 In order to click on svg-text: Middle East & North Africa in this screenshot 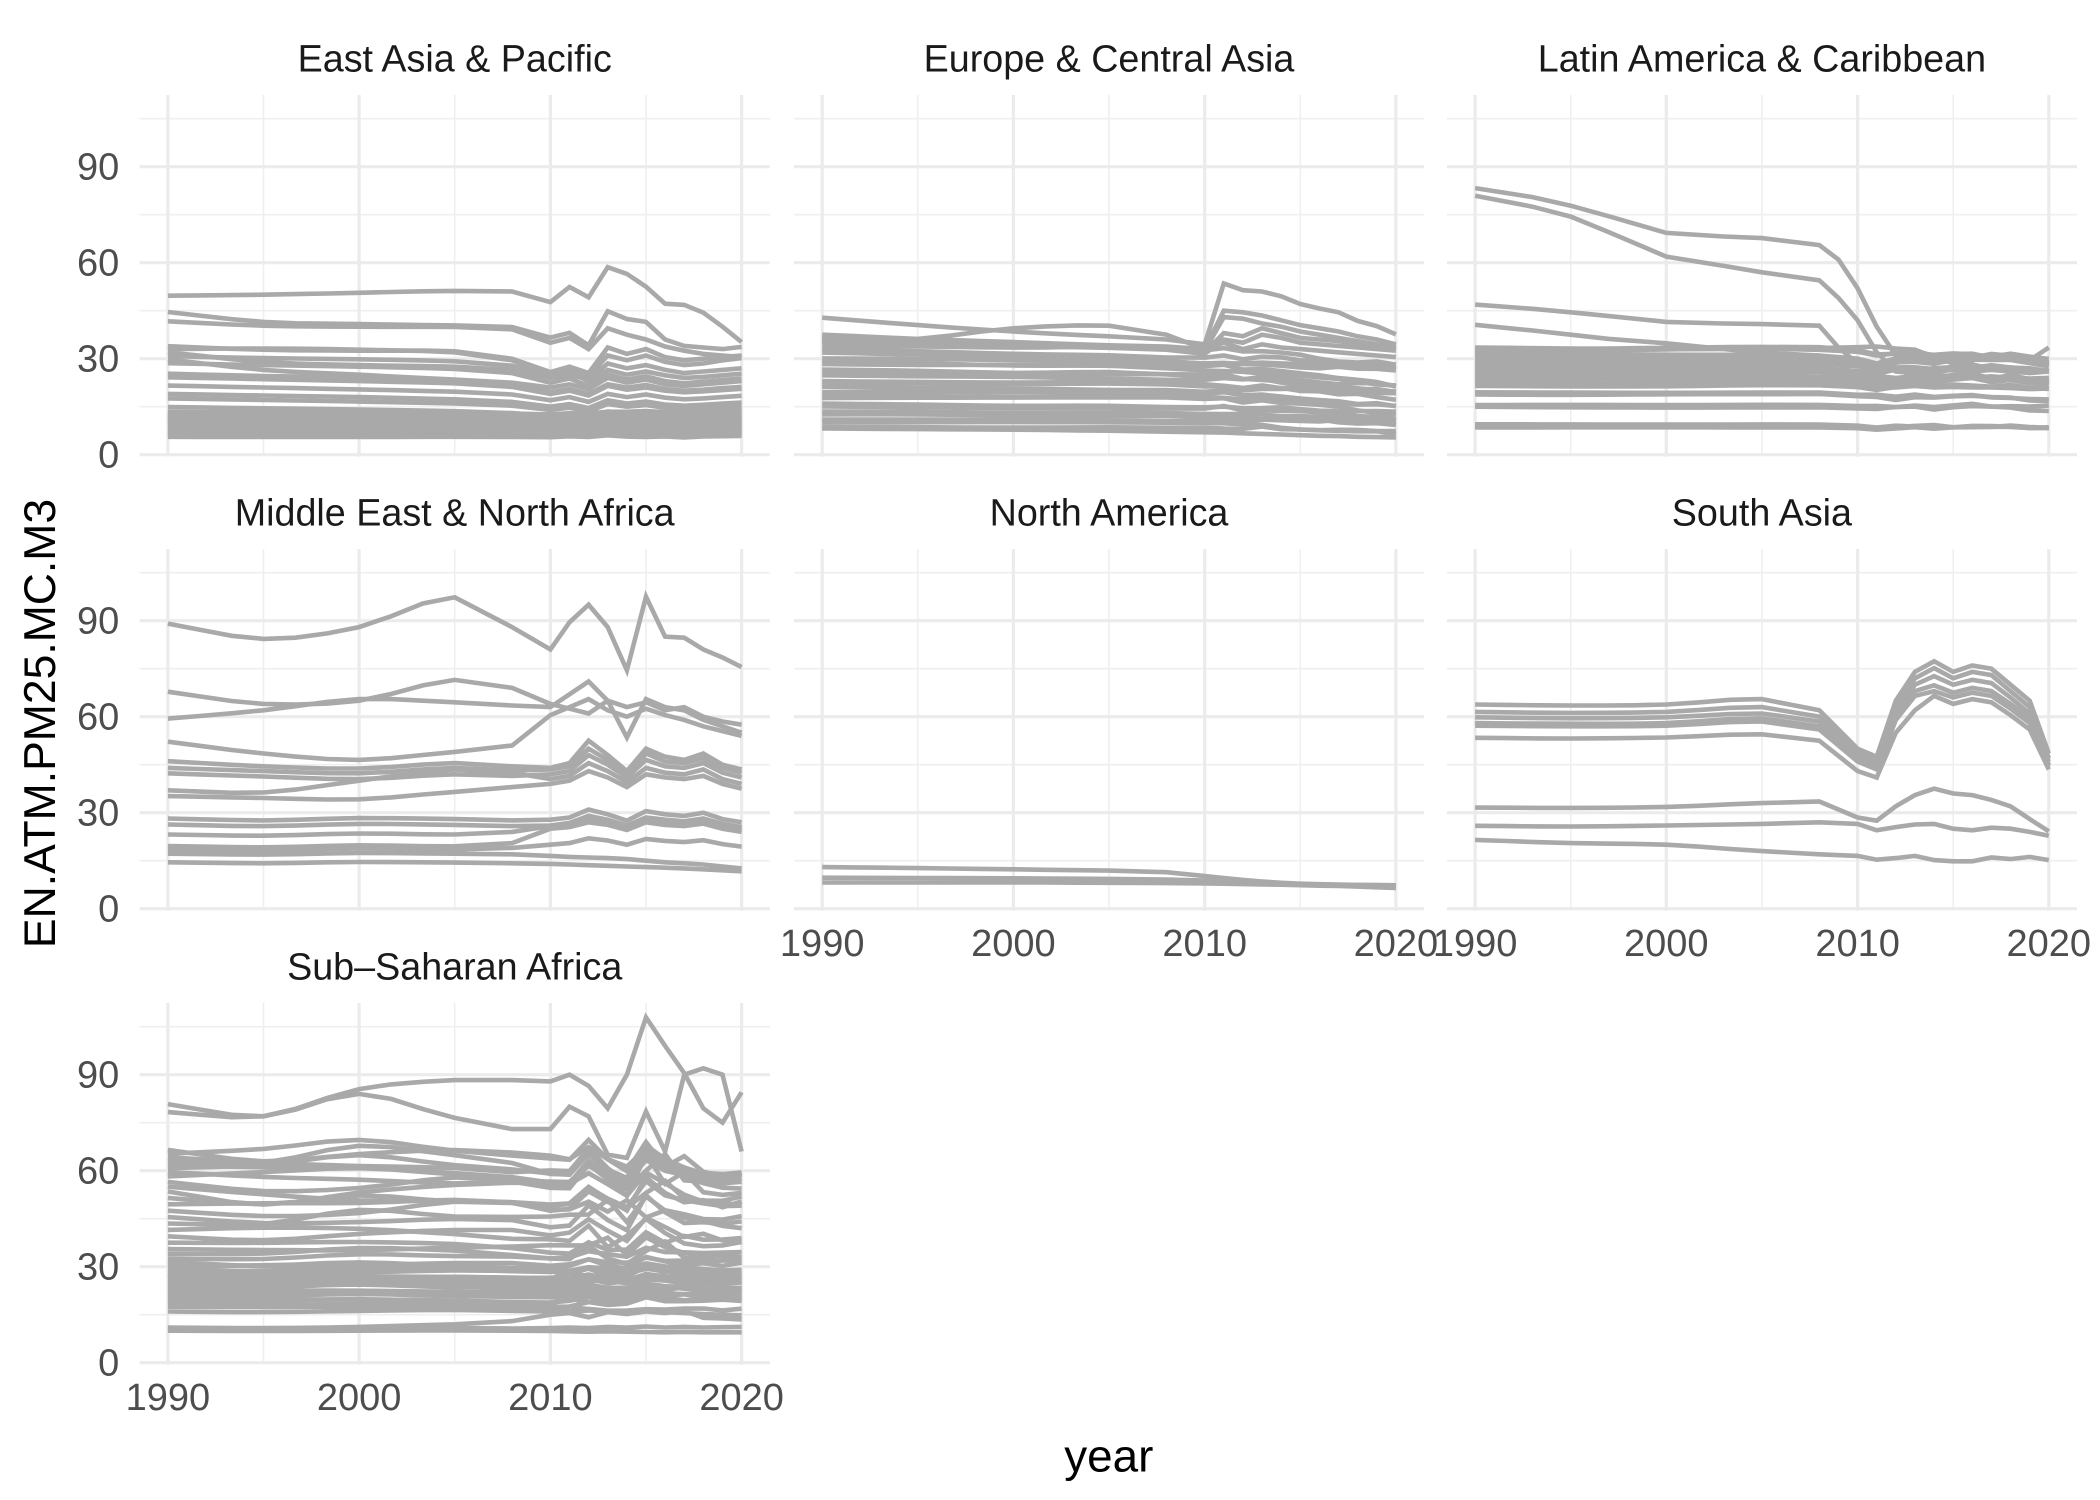, I will do `click(455, 513)`.